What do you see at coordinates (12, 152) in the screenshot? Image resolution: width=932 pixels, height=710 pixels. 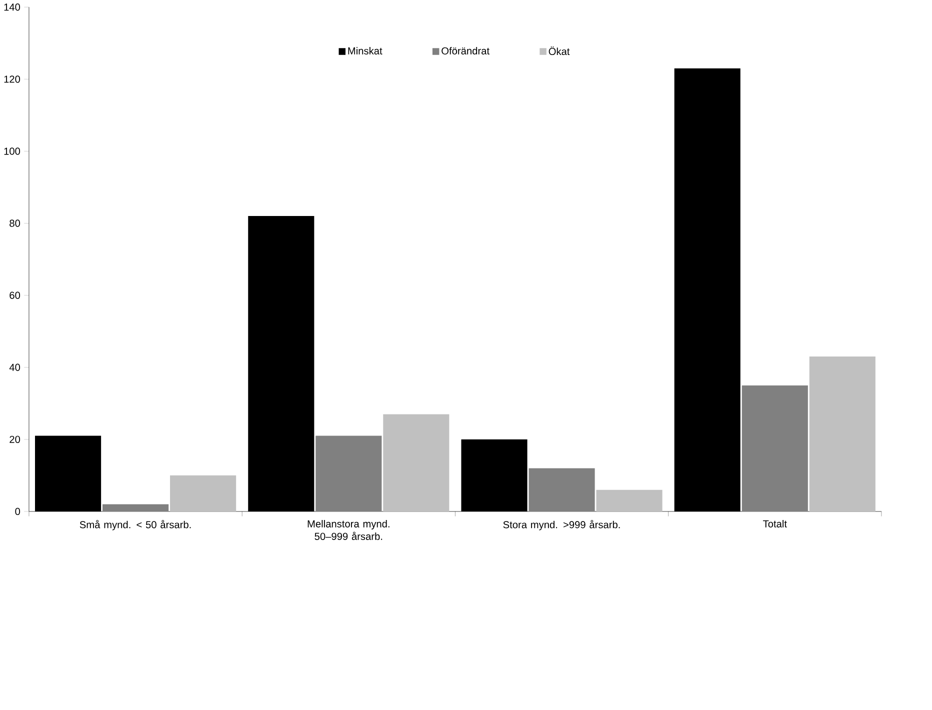 I see `y-tick-label: 100` at bounding box center [12, 152].